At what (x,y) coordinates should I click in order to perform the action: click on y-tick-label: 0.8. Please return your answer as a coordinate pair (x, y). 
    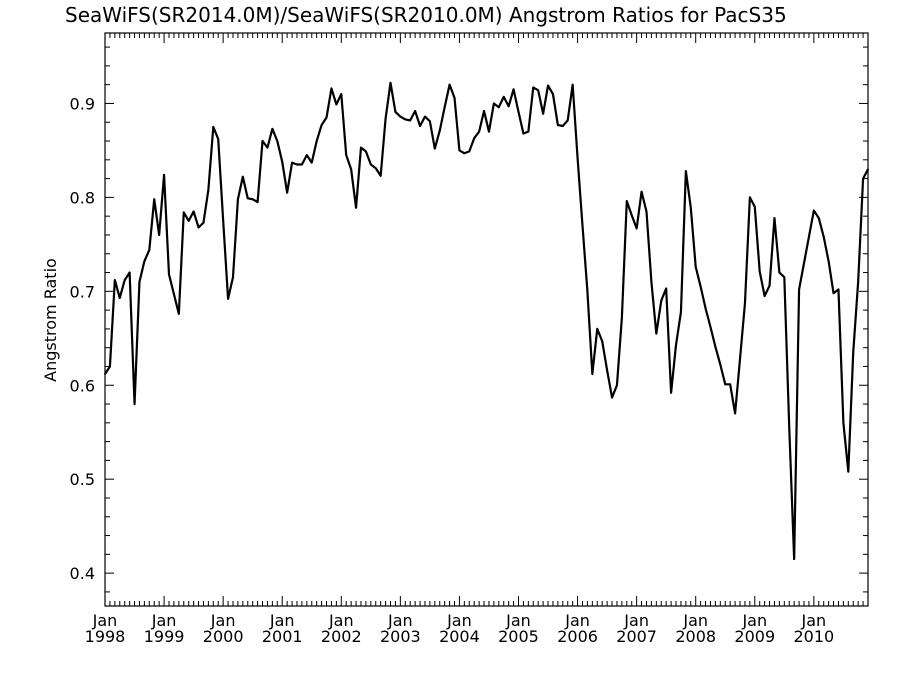
    Looking at the image, I should click on (82, 197).